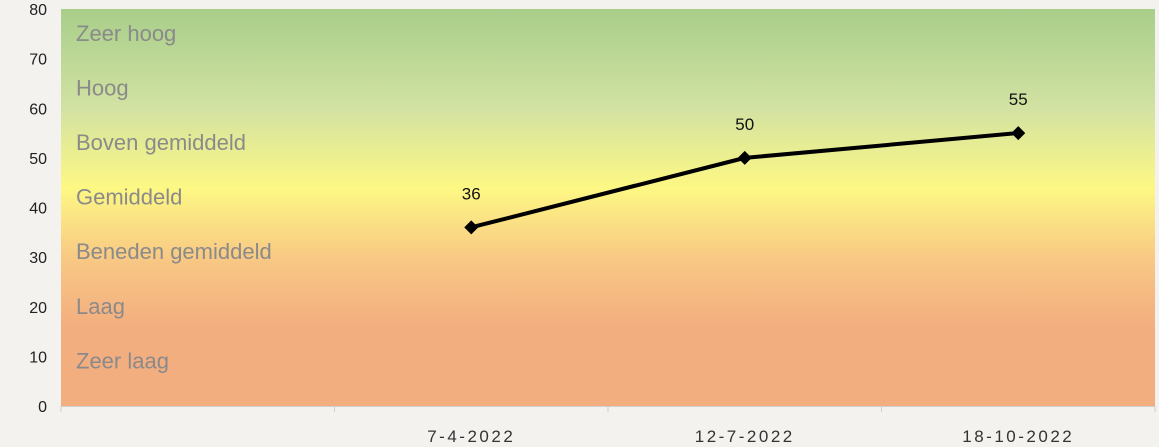 The width and height of the screenshot is (1159, 447). I want to click on y-tick-label: 60, so click(38, 109).